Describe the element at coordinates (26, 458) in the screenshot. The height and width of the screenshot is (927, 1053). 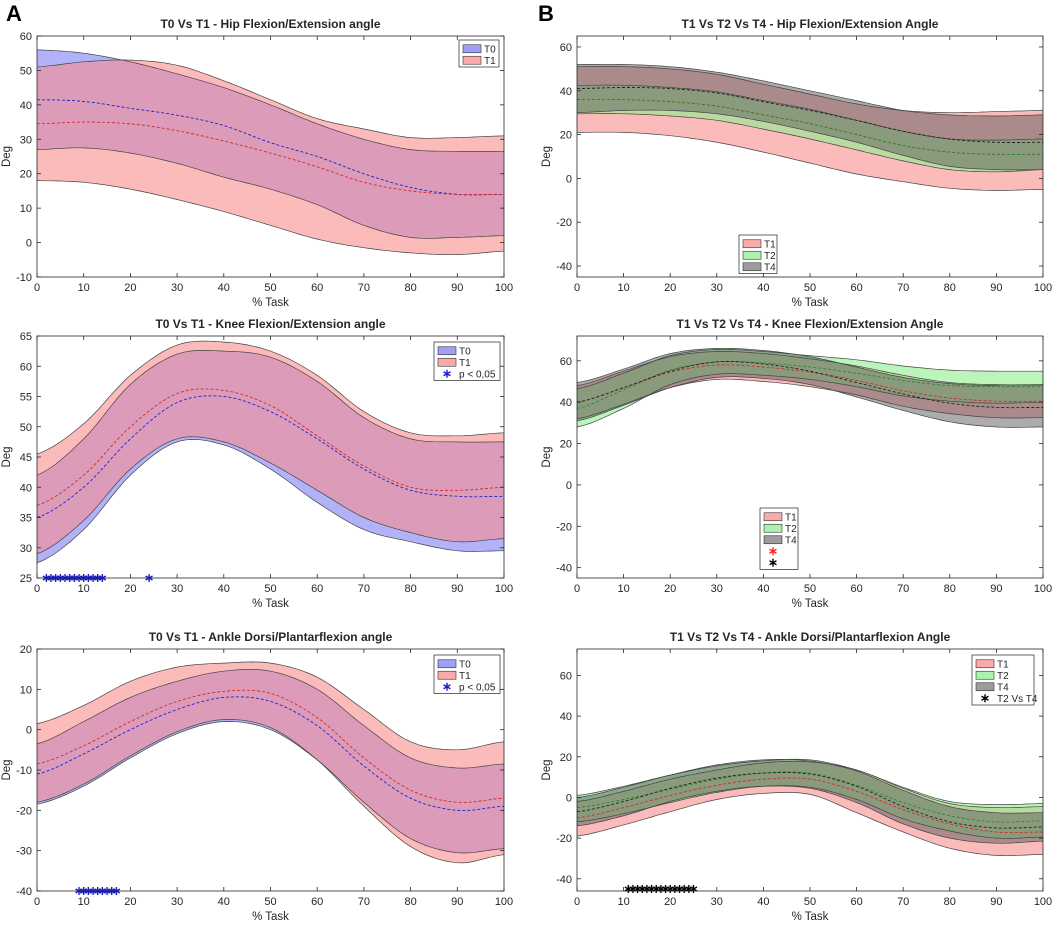
I see `y-tick-label: 45` at that location.